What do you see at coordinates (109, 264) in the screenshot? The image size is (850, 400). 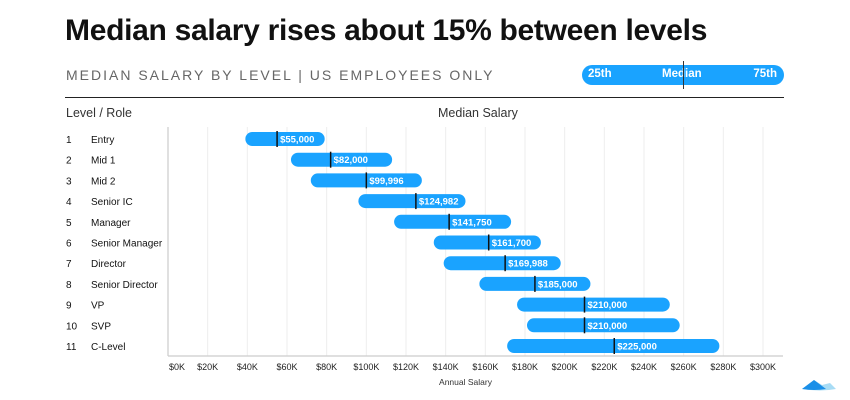 I see `role-label: Director` at bounding box center [109, 264].